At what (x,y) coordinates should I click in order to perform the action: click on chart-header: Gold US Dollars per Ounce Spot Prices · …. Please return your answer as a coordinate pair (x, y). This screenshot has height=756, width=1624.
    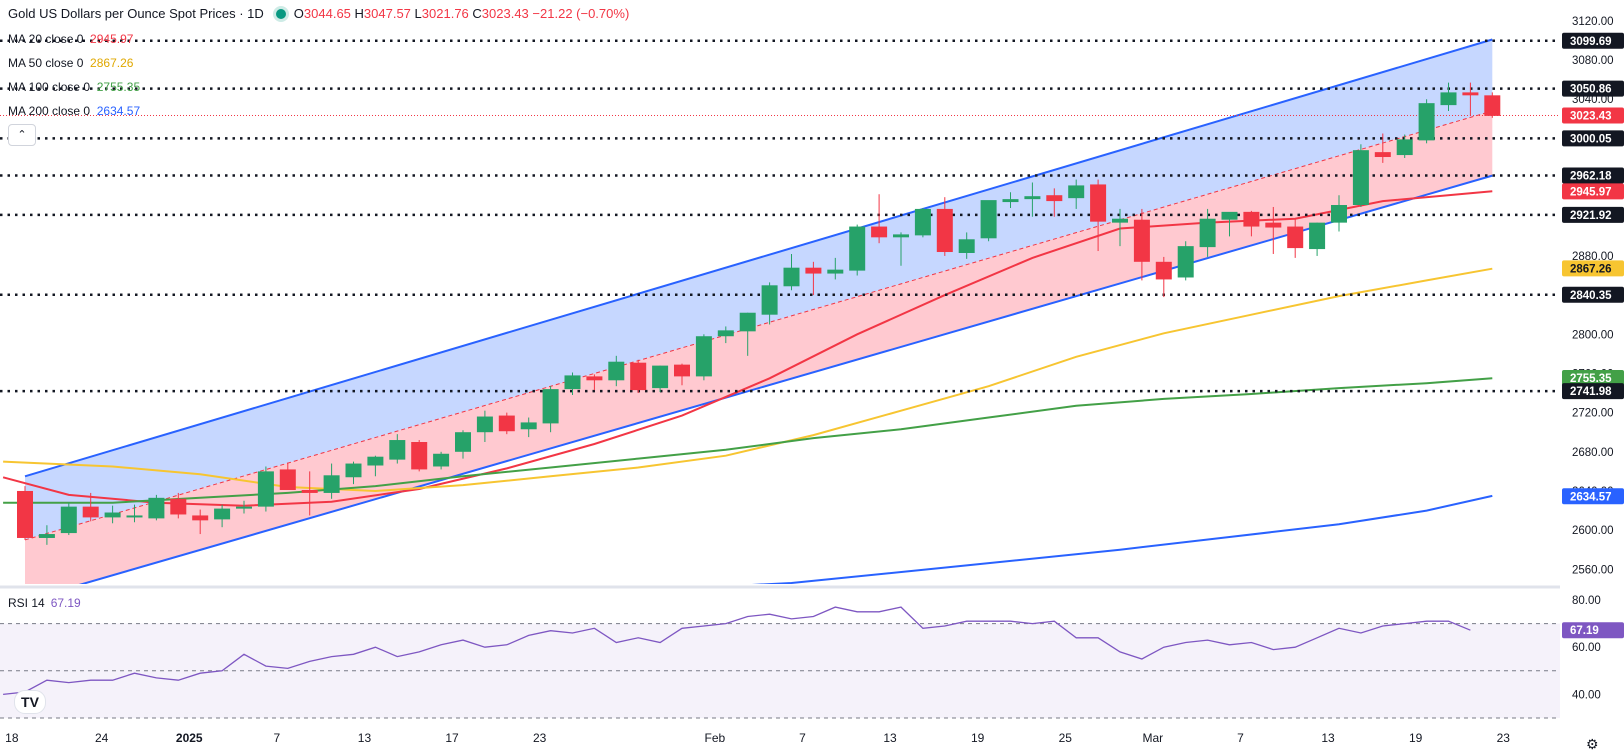
    Looking at the image, I should click on (318, 13).